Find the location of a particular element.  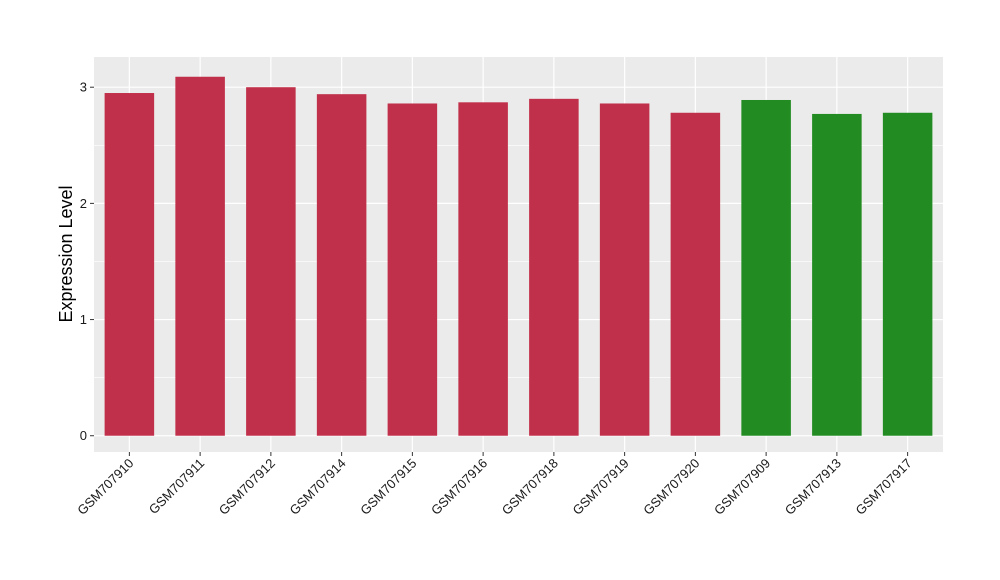

bar-GSM707914 is located at coordinates (341, 265).